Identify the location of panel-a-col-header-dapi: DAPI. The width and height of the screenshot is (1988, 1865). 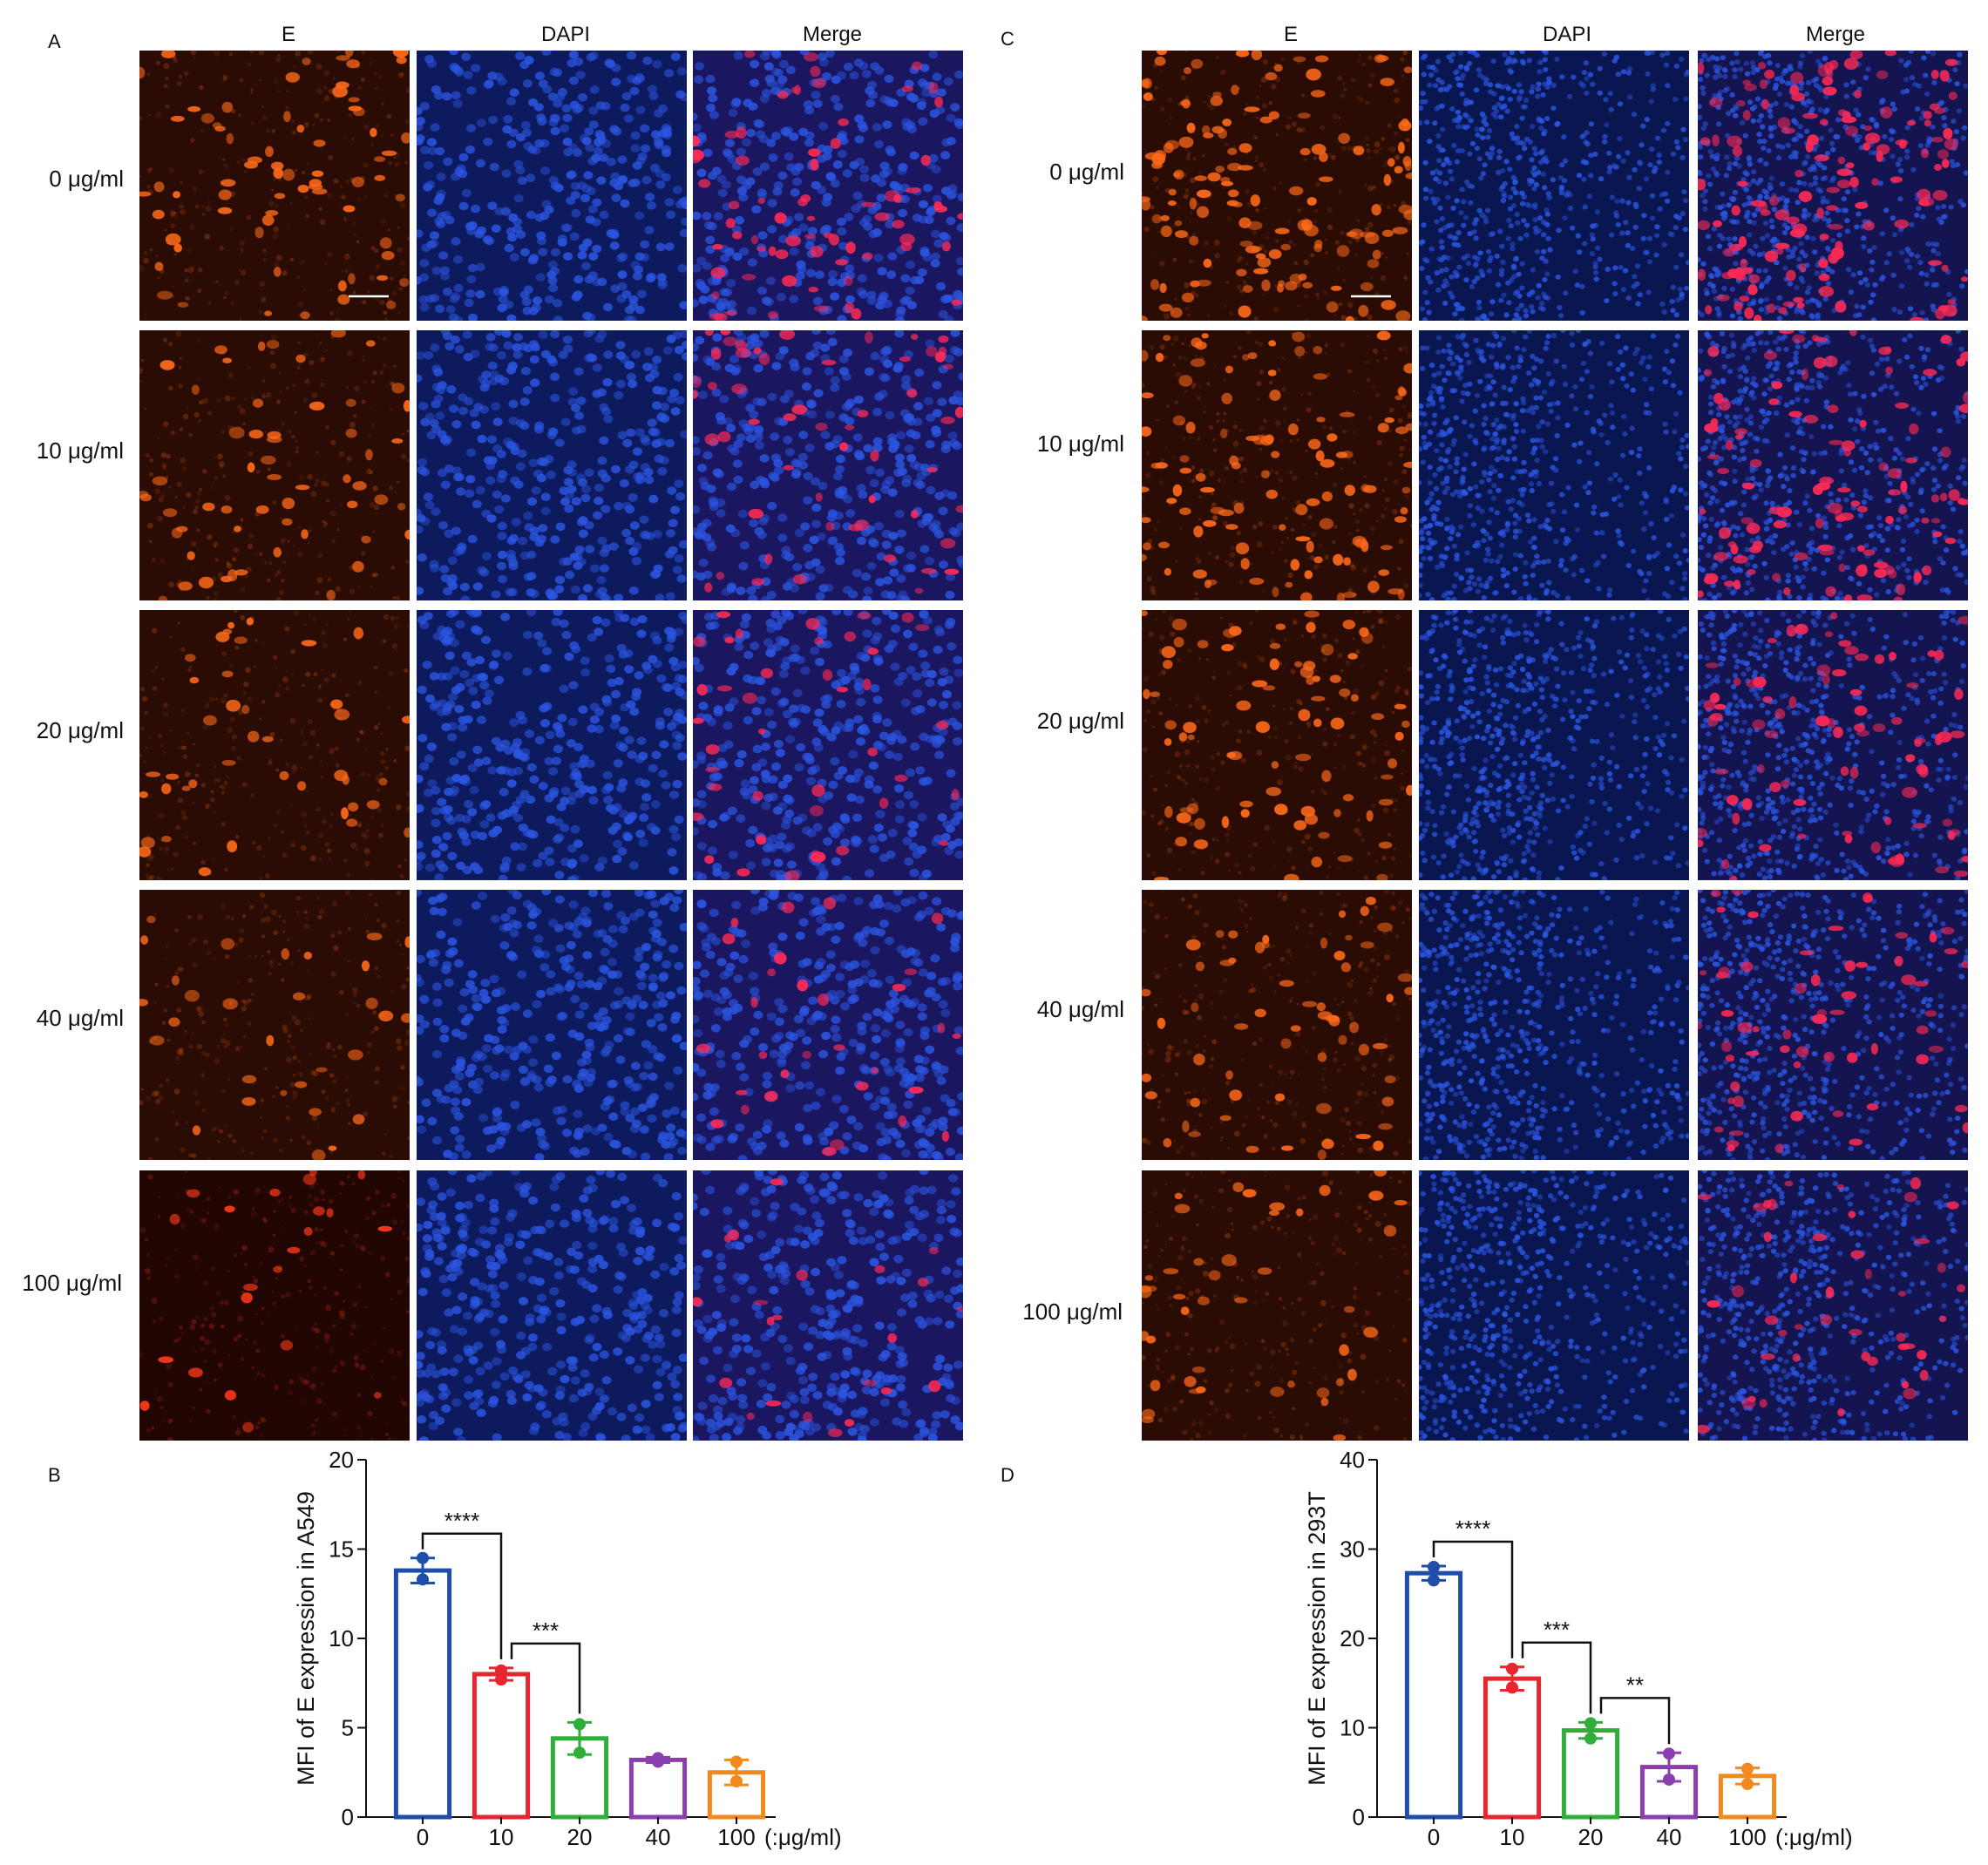
(565, 35).